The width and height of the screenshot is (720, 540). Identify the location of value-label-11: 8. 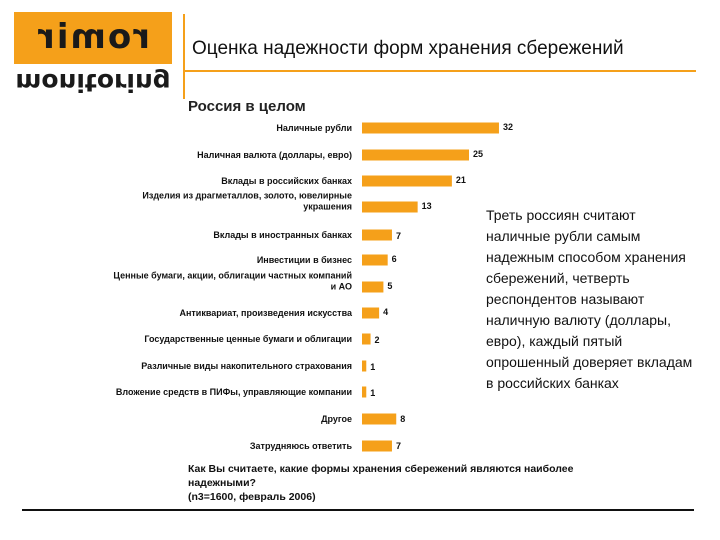
(402, 419).